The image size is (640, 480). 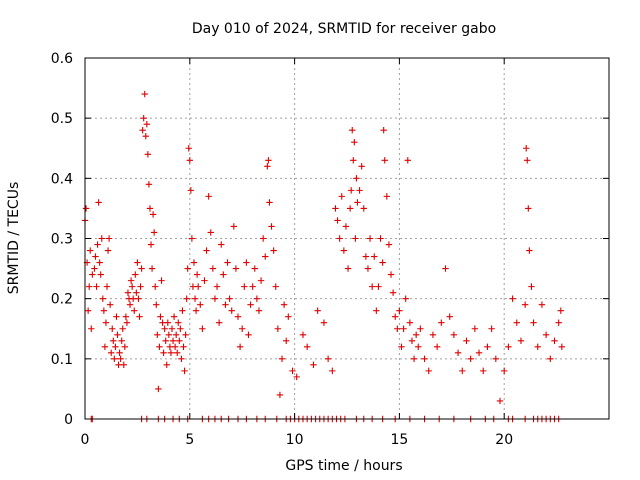 What do you see at coordinates (62, 360) in the screenshot?
I see `y-tick-label: 0.1` at bounding box center [62, 360].